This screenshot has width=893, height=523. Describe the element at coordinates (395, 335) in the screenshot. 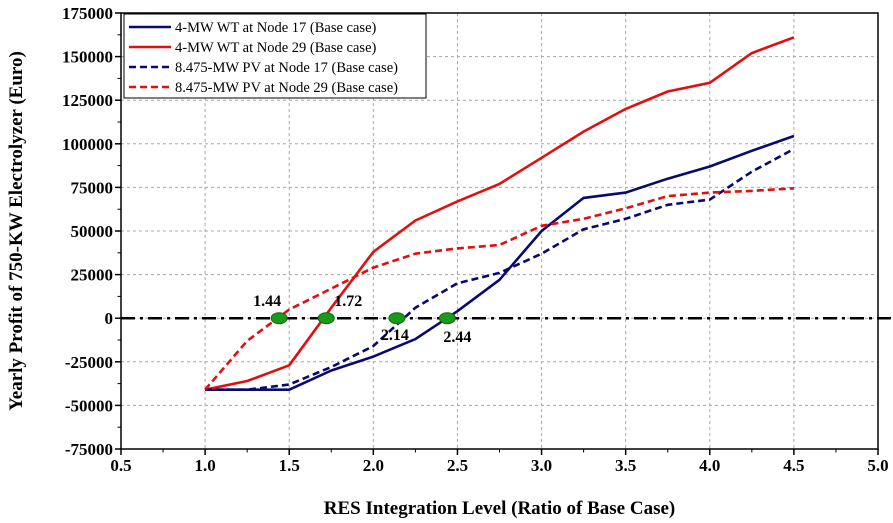

I see `marker-label: 2.14` at that location.